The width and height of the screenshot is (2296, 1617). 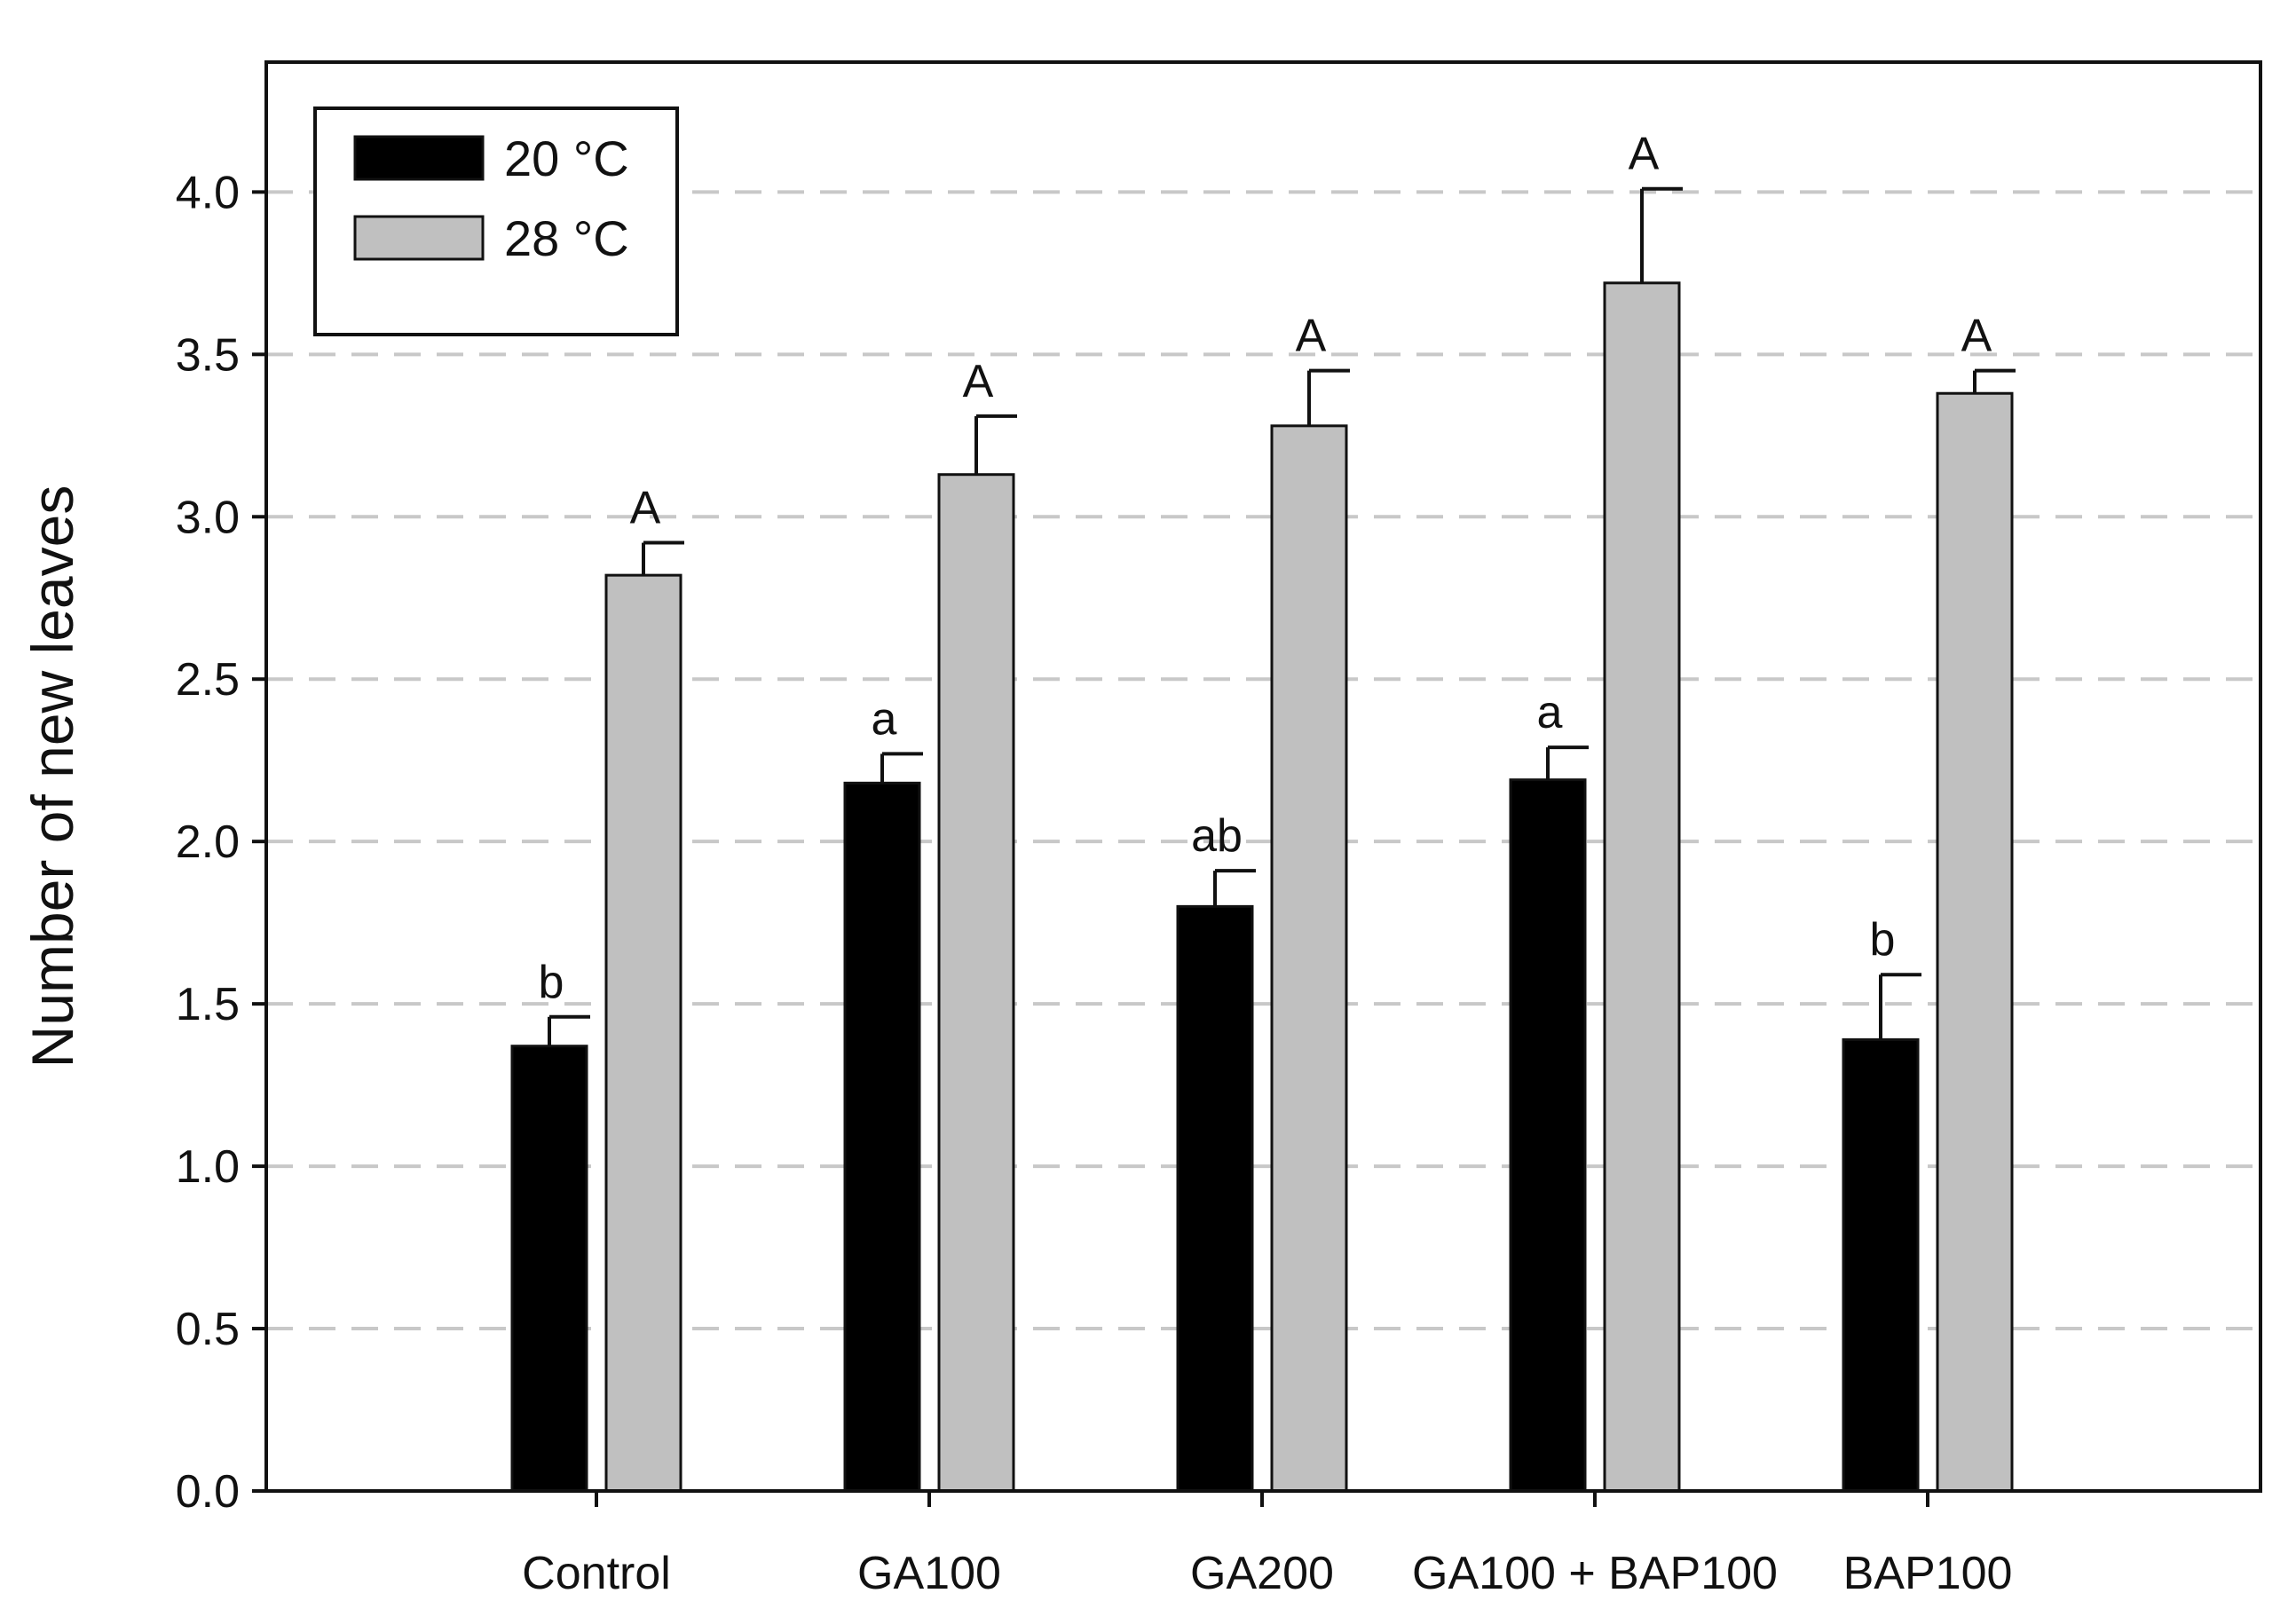 I want to click on y-tick-label: 2.0, so click(x=208, y=842).